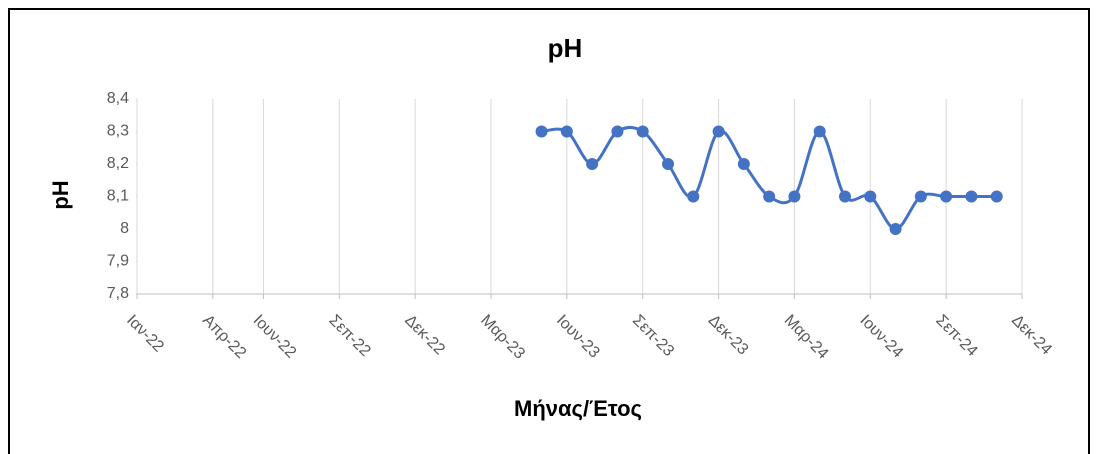 This screenshot has width=1097, height=454. Describe the element at coordinates (118, 261) in the screenshot. I see `y-tick-label: 7,9` at that location.